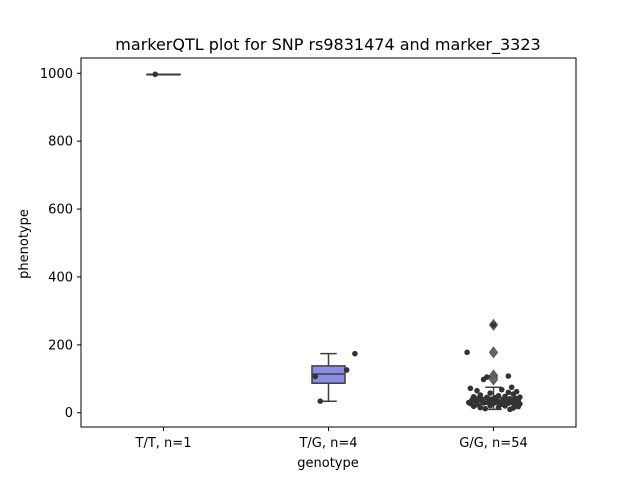  I want to click on y-tick-label: 600, so click(60, 210).